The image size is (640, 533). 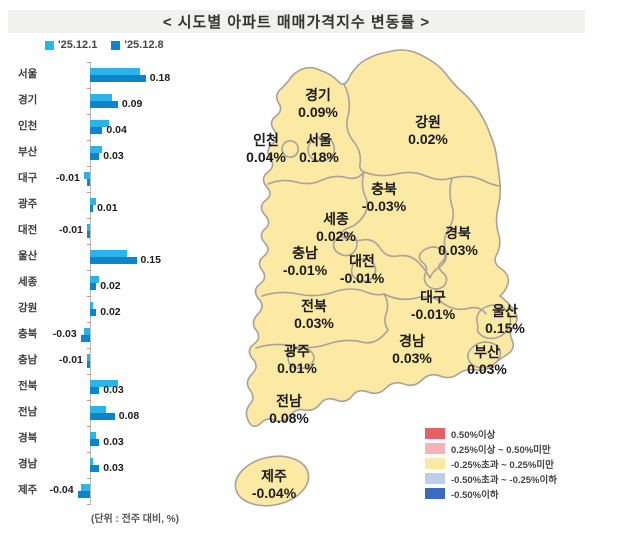 I want to click on bar-value-label: 0.04, so click(x=116, y=130).